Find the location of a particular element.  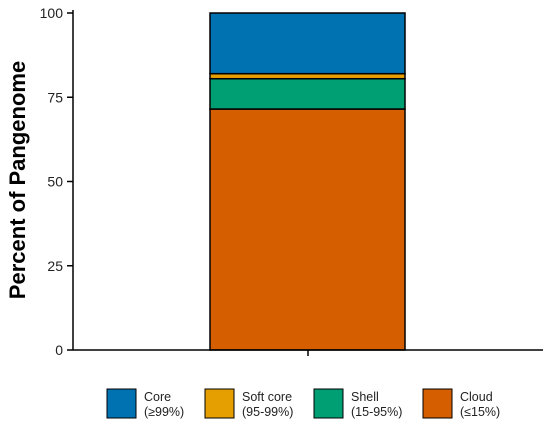

legend-range-shell: (15-95%) is located at coordinates (376, 412).